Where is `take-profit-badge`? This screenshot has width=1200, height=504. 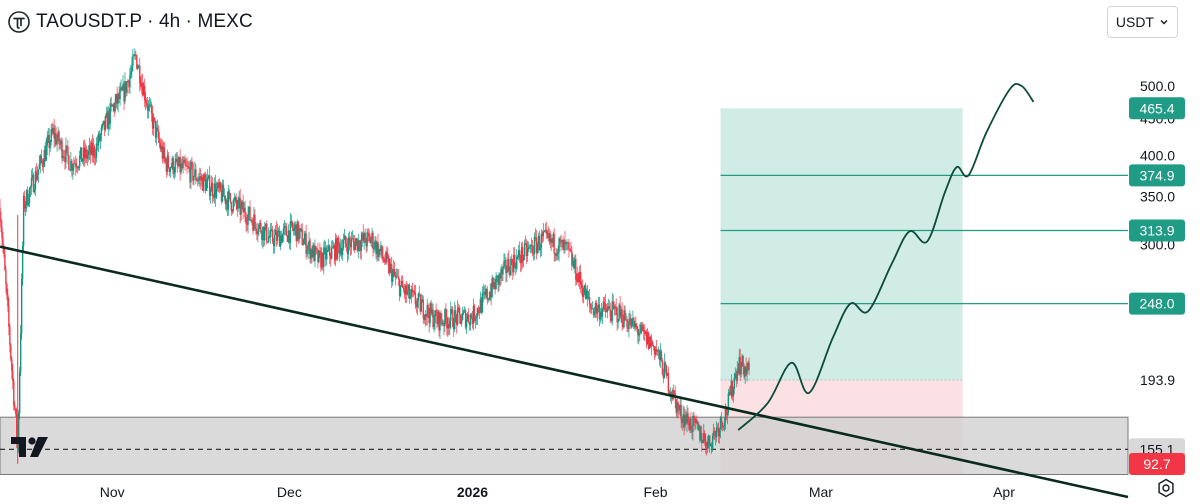 take-profit-badge is located at coordinates (1157, 108).